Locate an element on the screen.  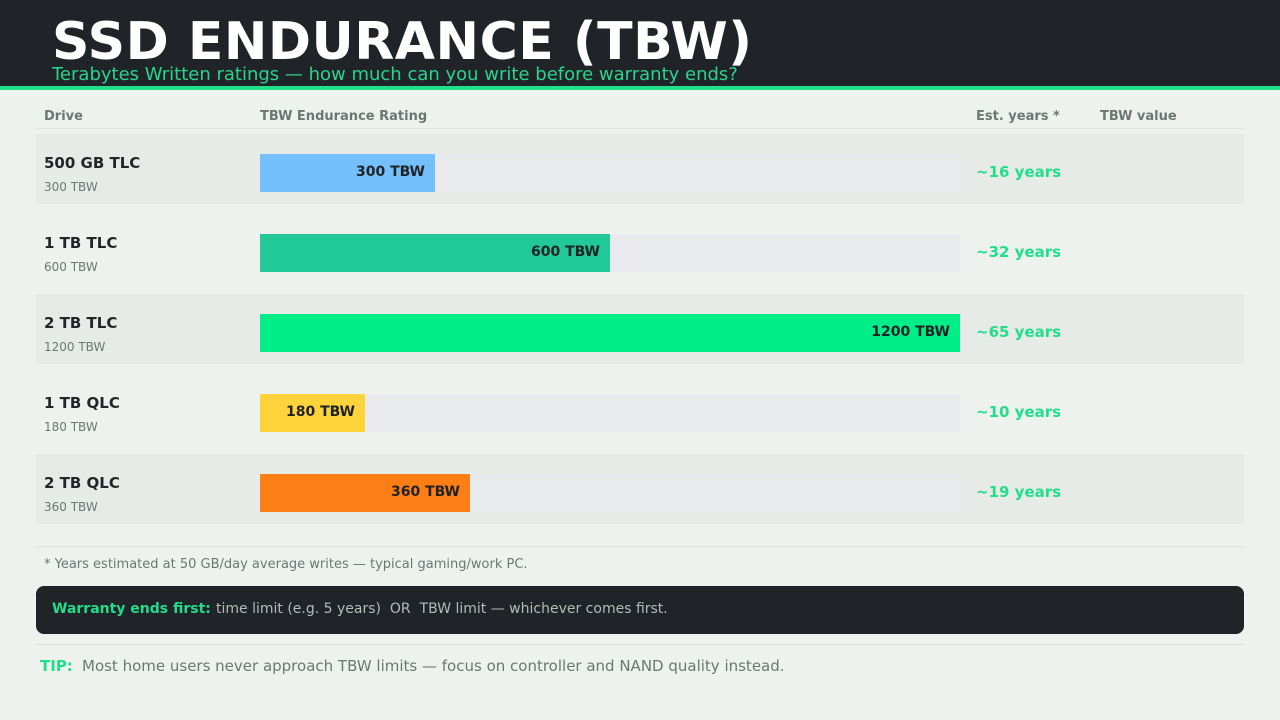
drive-name: 500 GB TLC is located at coordinates (92, 163).